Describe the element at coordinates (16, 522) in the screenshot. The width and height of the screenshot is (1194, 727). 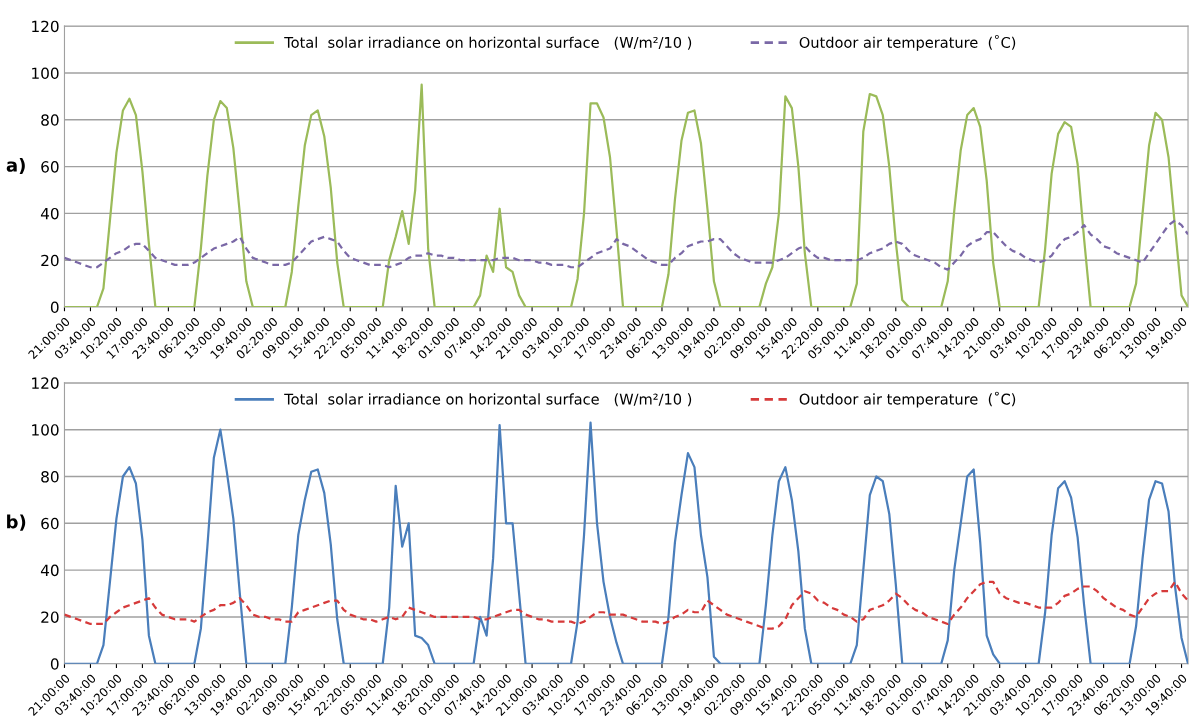
I see `text: b)` at that location.